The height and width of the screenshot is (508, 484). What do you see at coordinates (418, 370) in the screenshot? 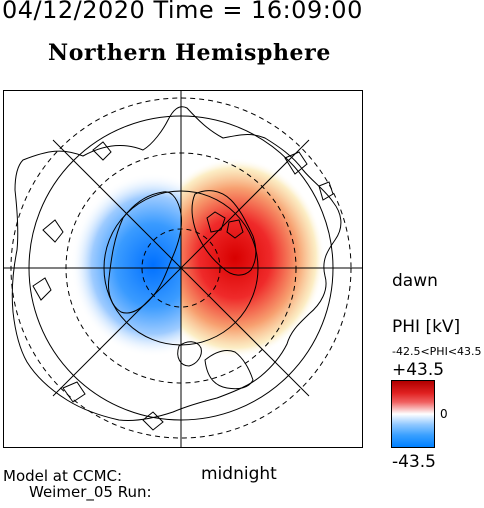
I see `colorbar-max-label: +43.5` at bounding box center [418, 370].